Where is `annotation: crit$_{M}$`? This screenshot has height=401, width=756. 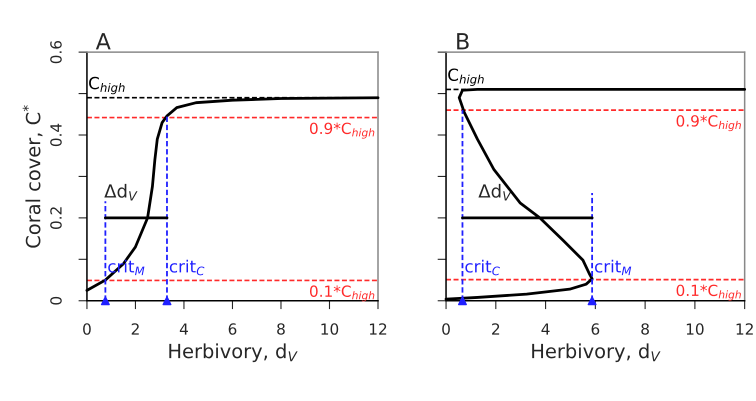 annotation: crit$_{M}$ is located at coordinates (613, 268).